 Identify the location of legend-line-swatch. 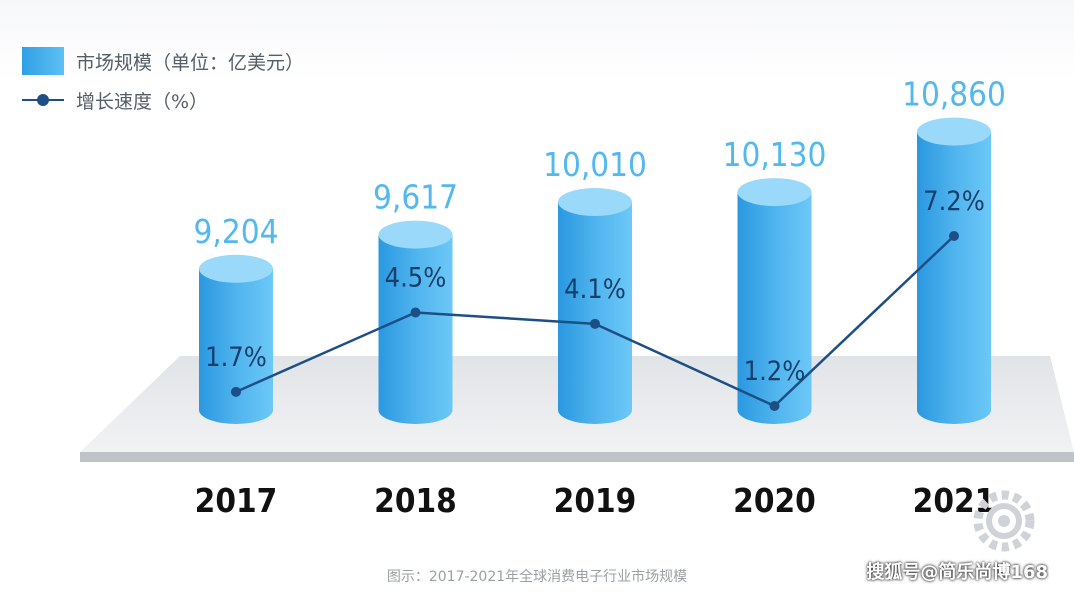
(43, 100).